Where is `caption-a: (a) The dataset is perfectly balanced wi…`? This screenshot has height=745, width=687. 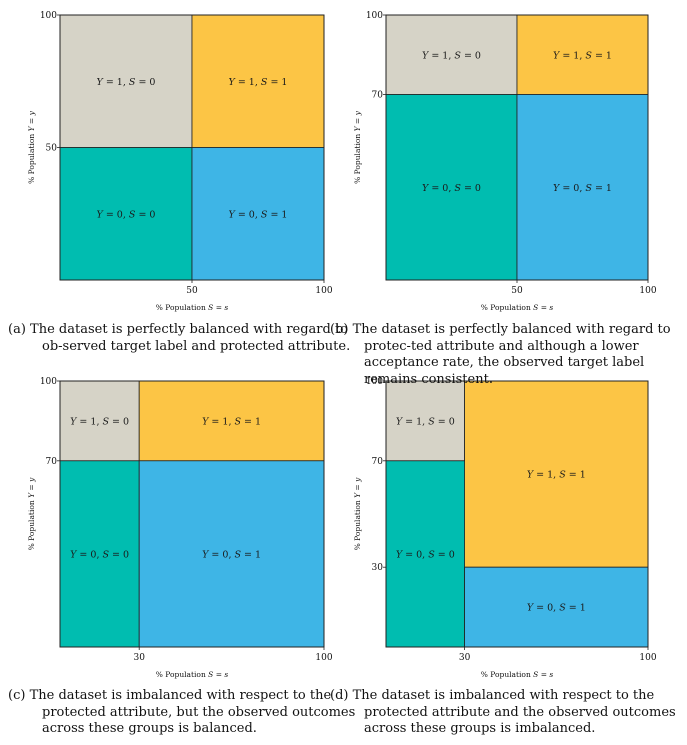 caption-a: (a) The dataset is perfectly balanced wi… is located at coordinates (185, 338).